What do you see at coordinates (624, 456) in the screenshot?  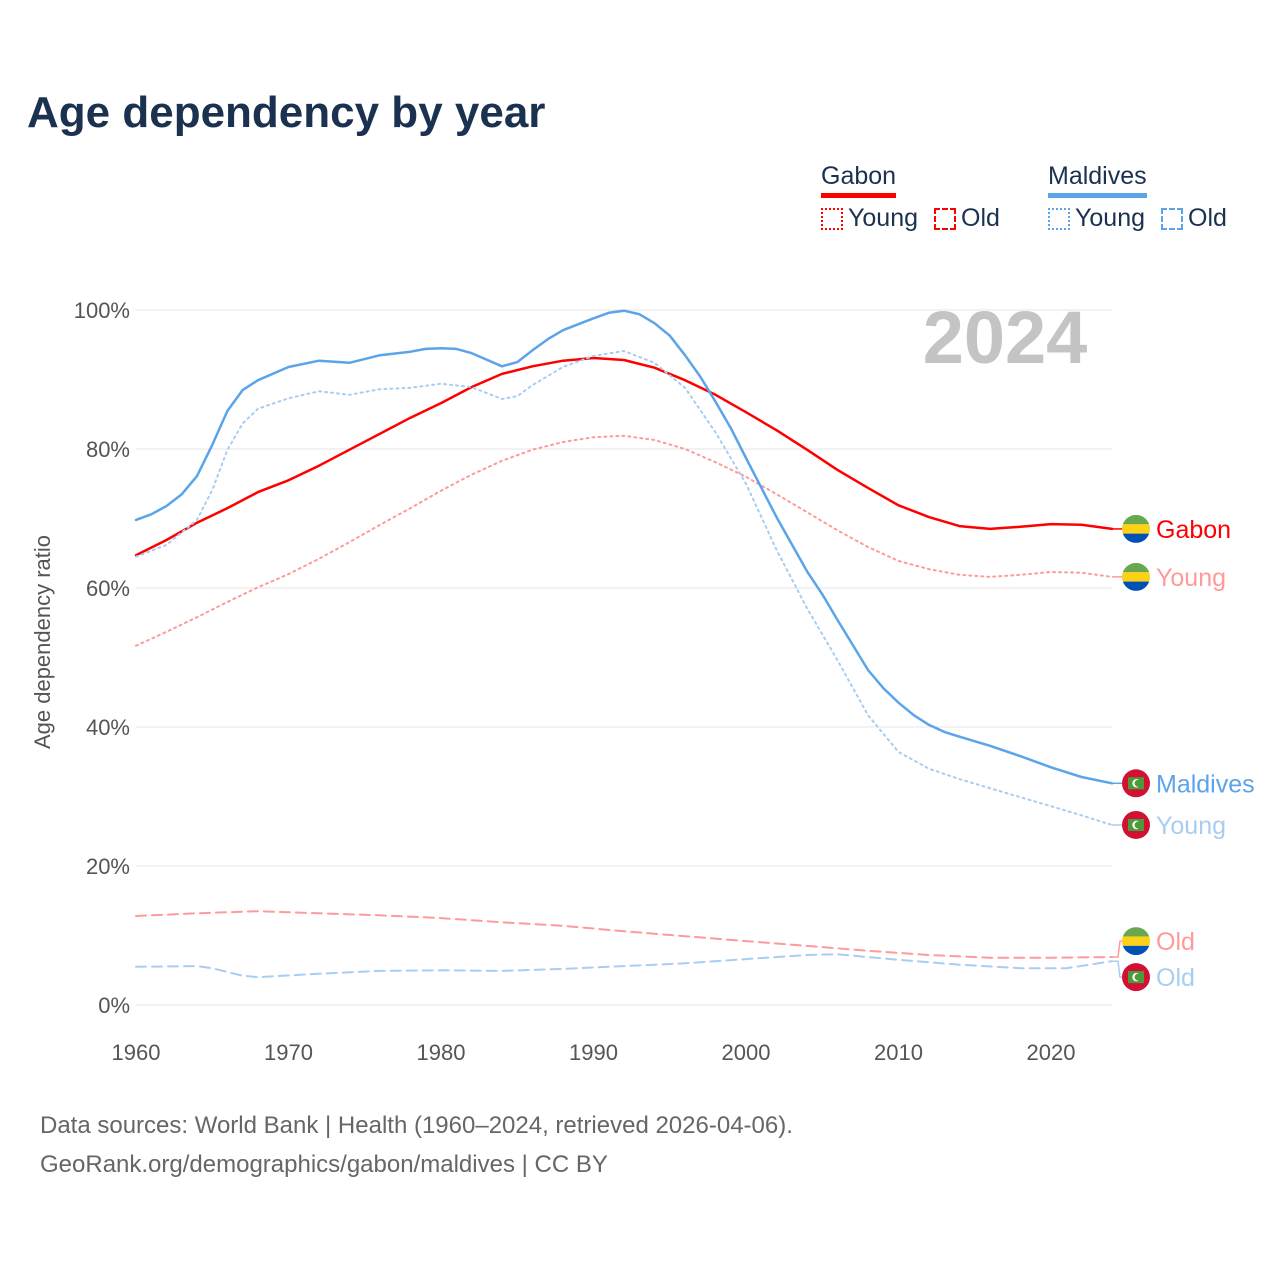 I see `series-line-gabon` at bounding box center [624, 456].